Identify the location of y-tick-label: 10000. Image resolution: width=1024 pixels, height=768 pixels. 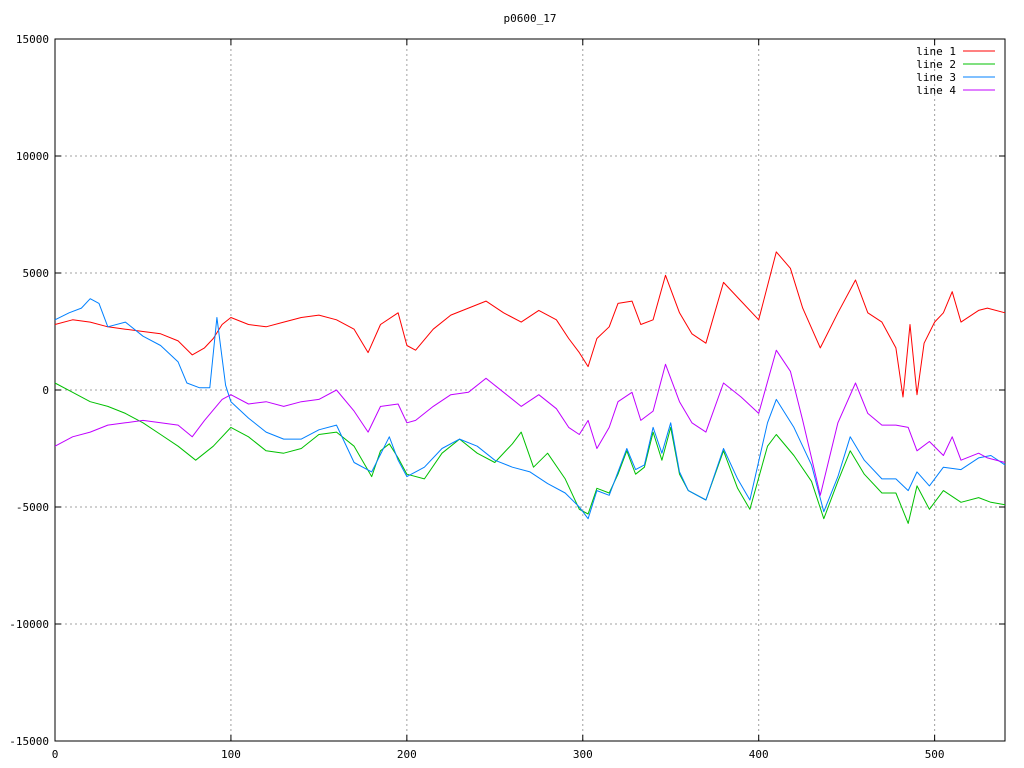
(32, 156).